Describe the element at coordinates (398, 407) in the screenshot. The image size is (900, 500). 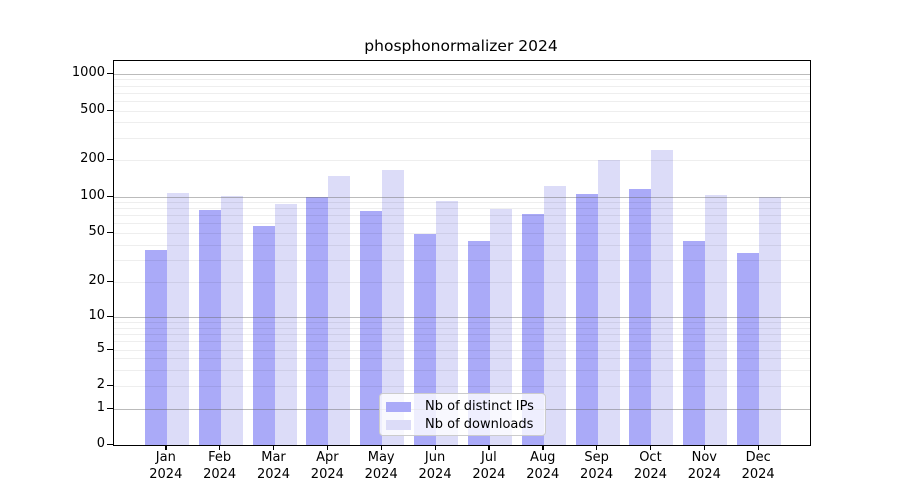
I see `legend-swatch-distinct-ips-icon` at that location.